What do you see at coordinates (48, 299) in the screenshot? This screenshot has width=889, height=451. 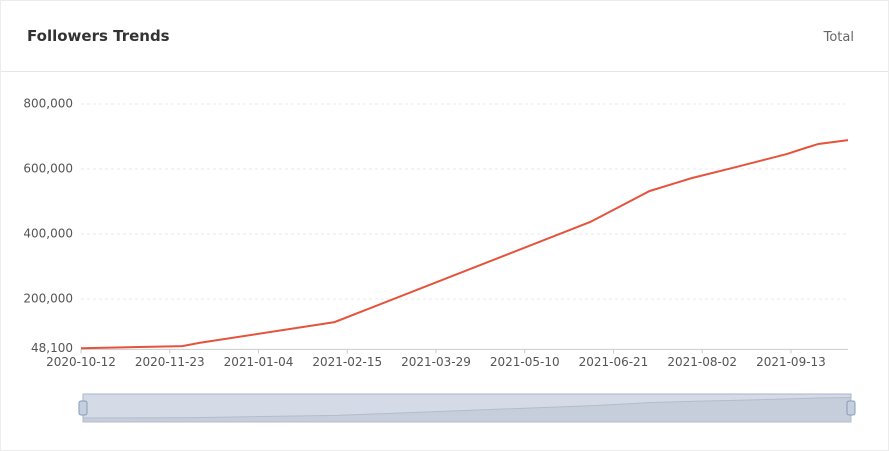 I see `y-tick-label: 200,000` at bounding box center [48, 299].